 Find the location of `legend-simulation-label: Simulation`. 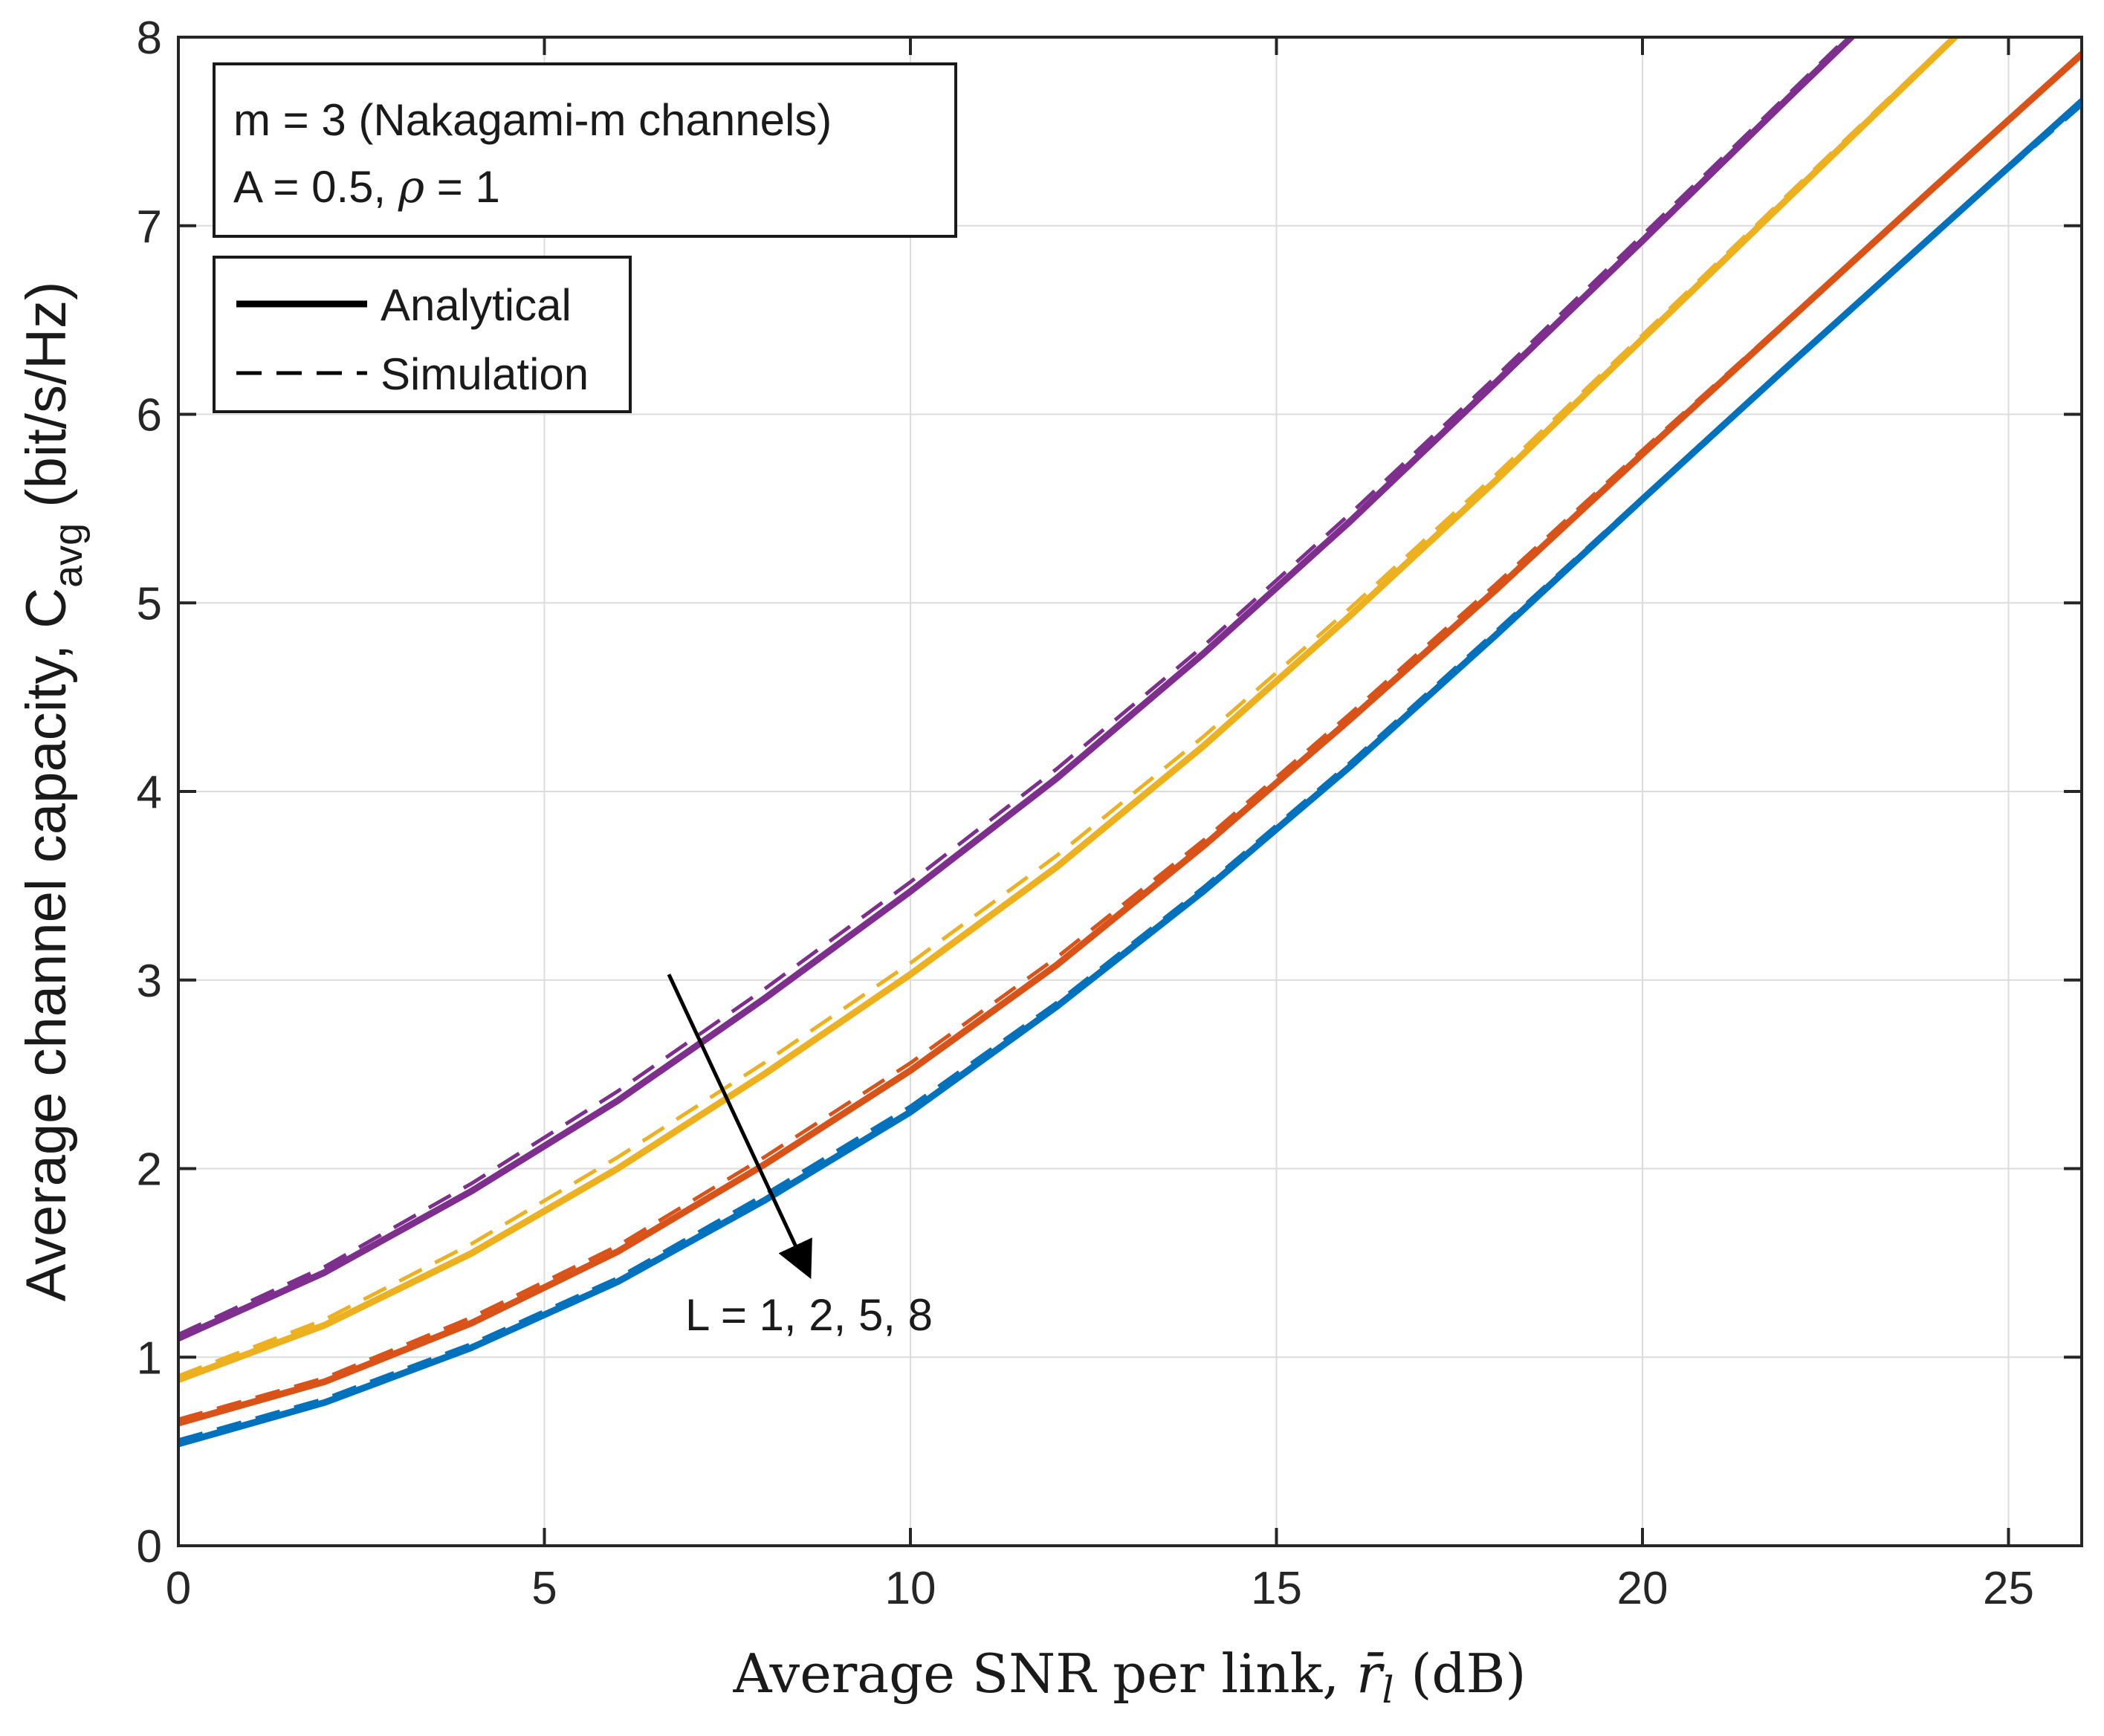

legend-simulation-label: Simulation is located at coordinates (485, 374).